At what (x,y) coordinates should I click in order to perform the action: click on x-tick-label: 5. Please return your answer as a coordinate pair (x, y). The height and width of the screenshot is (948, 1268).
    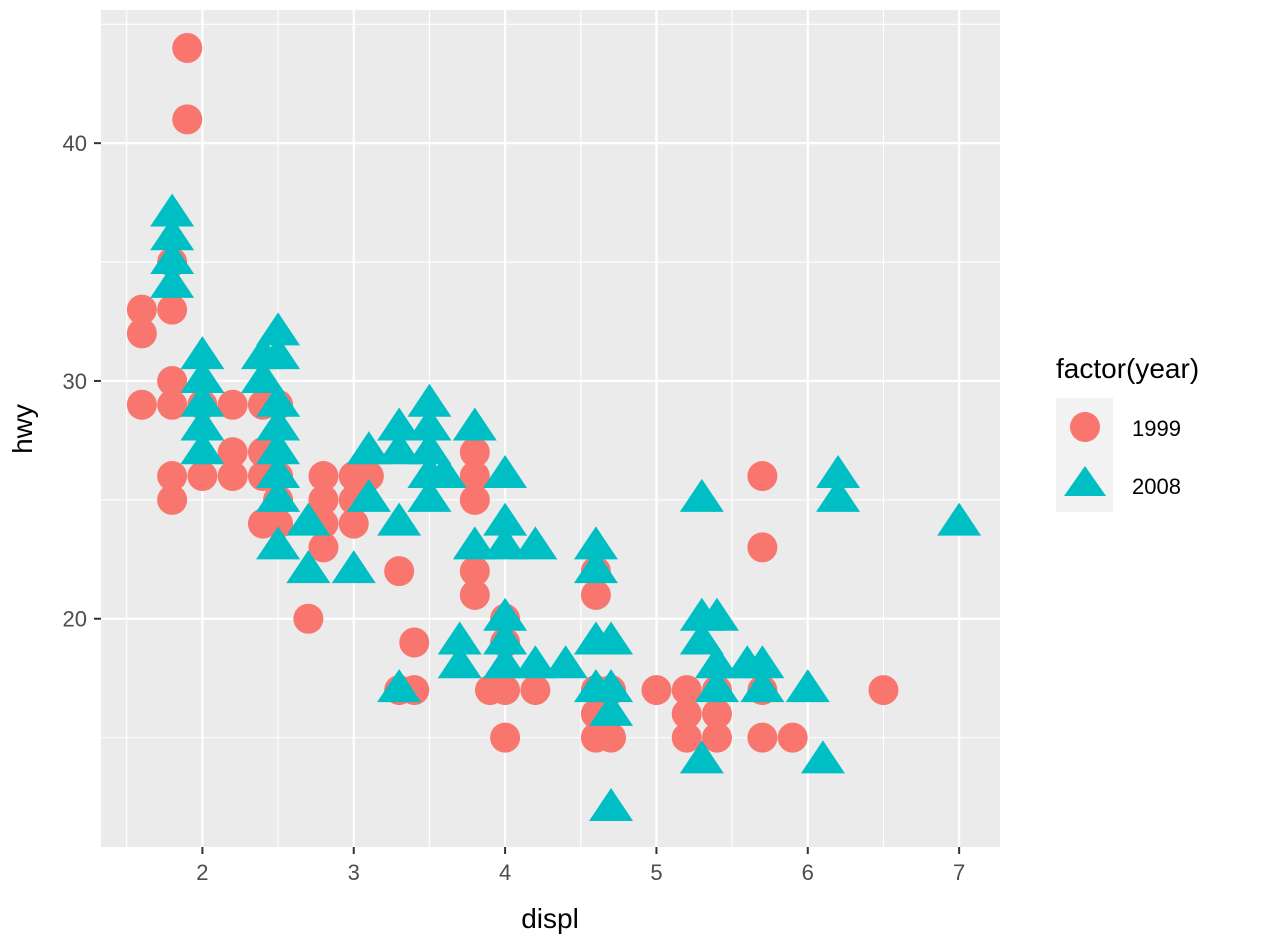
    Looking at the image, I should click on (656, 872).